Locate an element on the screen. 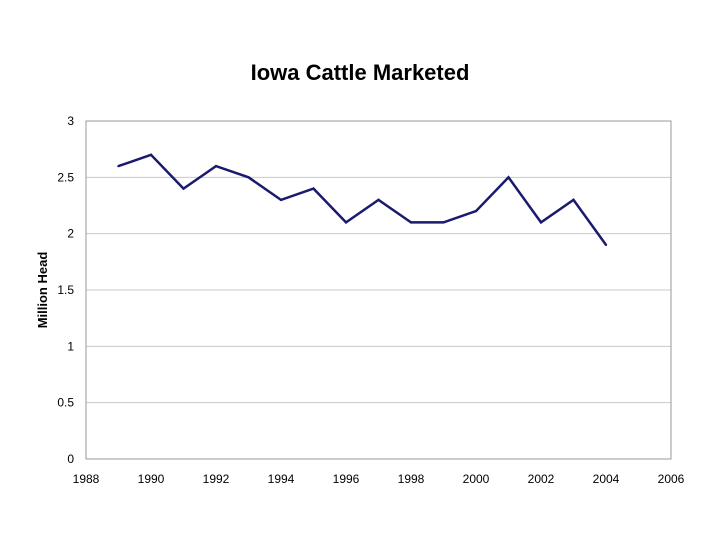 The height and width of the screenshot is (540, 720). y-tick-label: 1.5 is located at coordinates (65, 290).